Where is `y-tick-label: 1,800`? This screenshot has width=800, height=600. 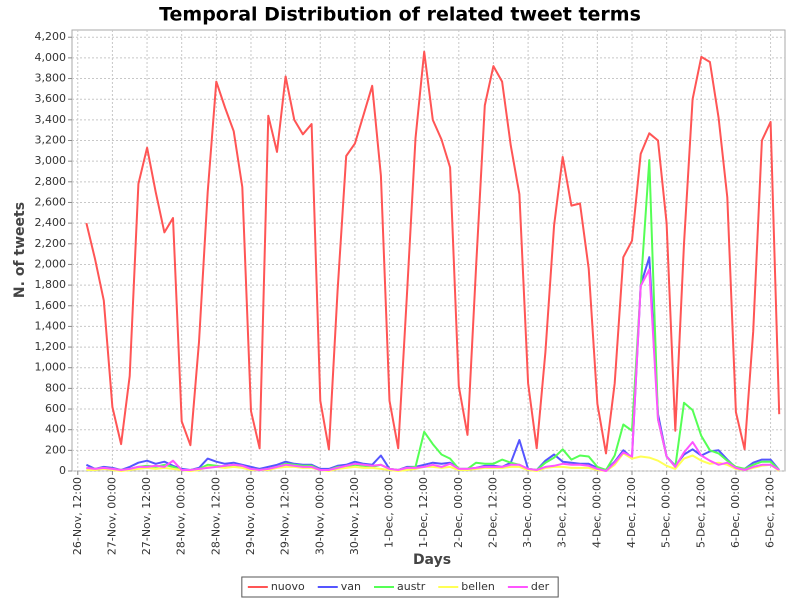 y-tick-label: 1,800 is located at coordinates (51, 284).